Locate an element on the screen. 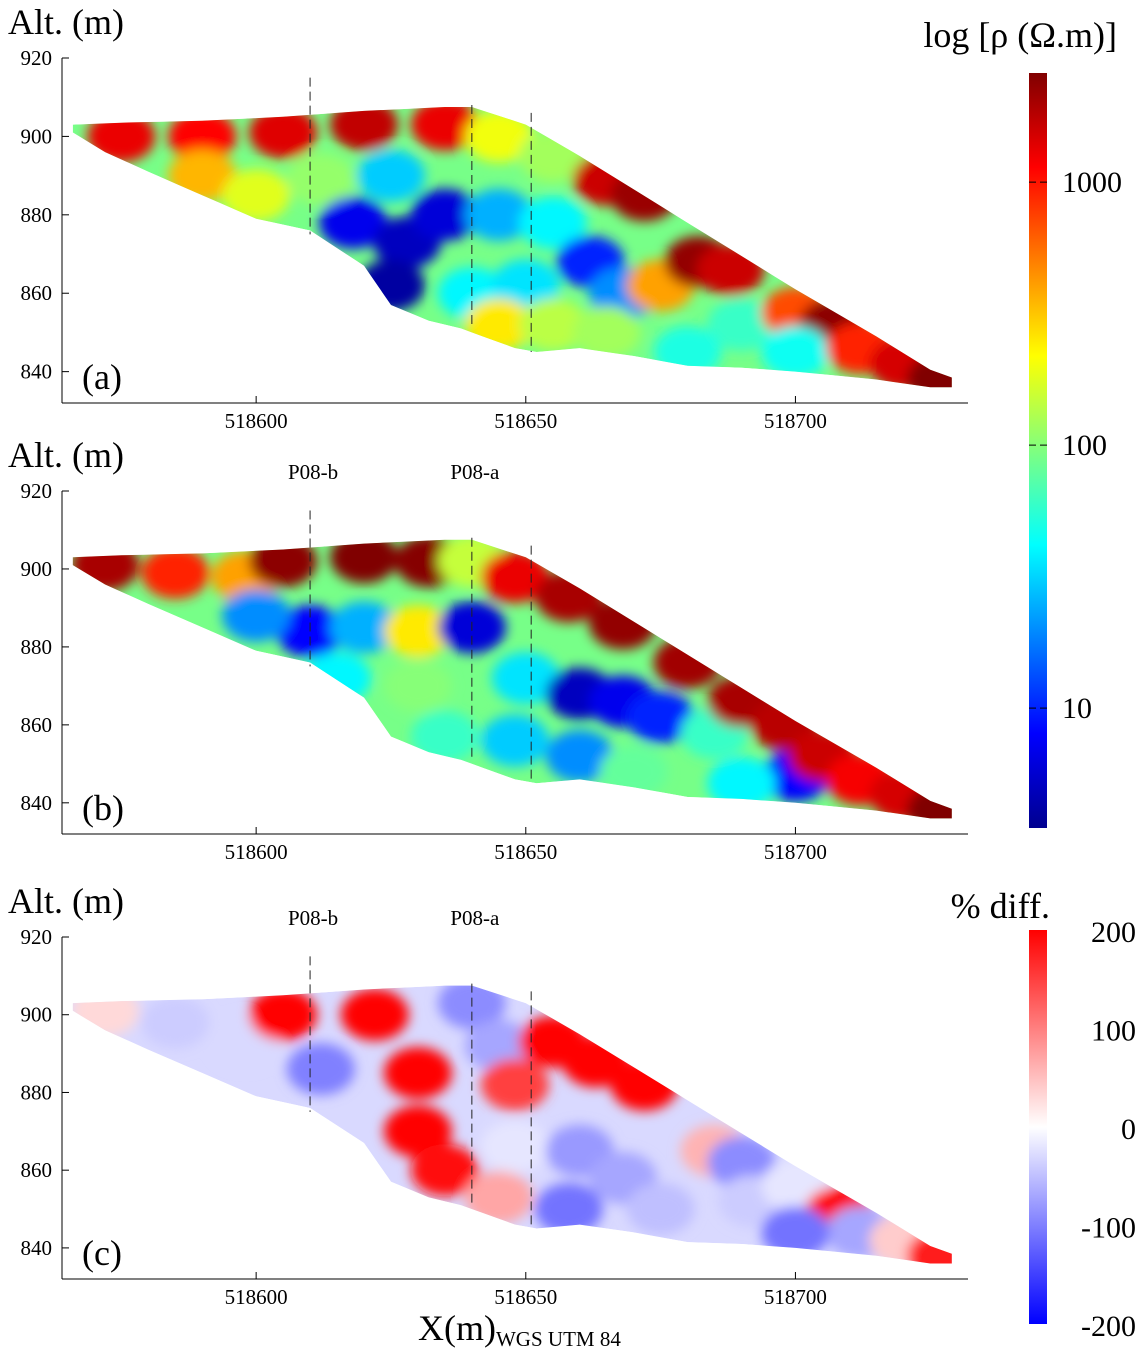 This screenshot has height=1353, width=1141. panel-label-c: (c) is located at coordinates (102, 1253).